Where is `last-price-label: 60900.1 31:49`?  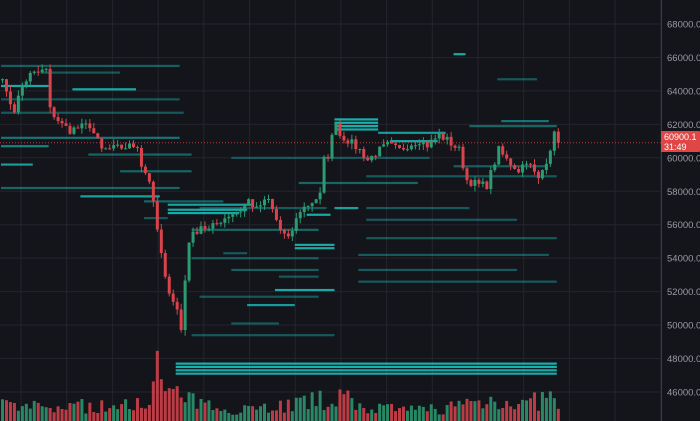 last-price-label: 60900.1 31:49 is located at coordinates (680, 141).